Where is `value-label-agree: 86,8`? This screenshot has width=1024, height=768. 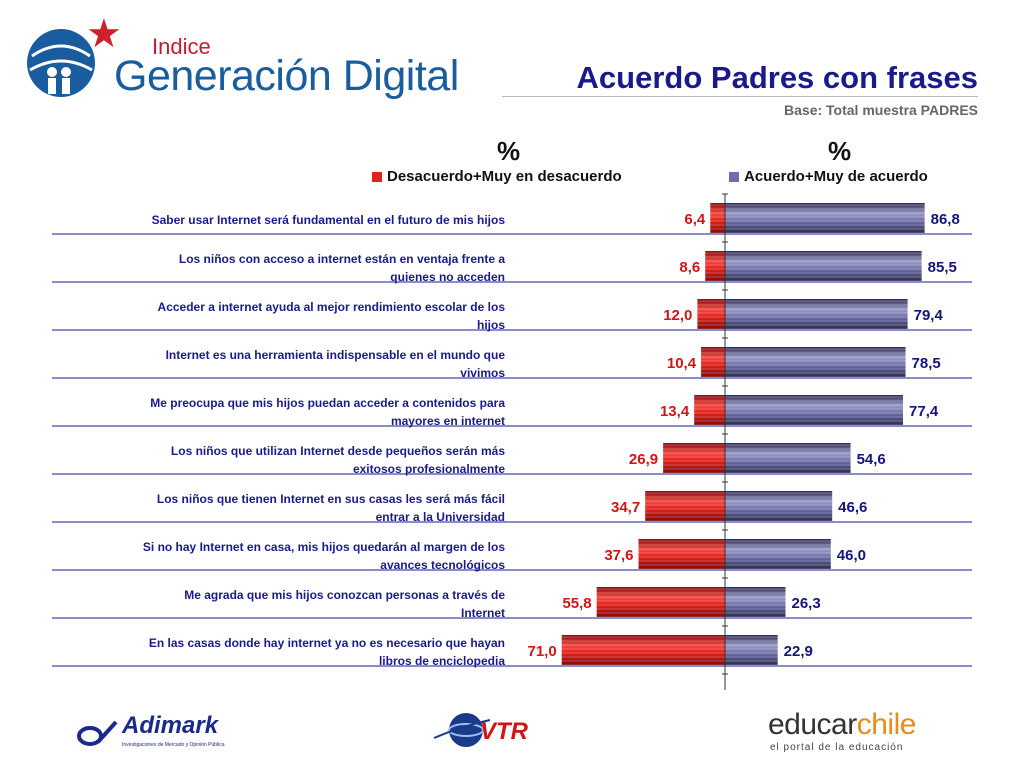
value-label-agree: 86,8 is located at coordinates (945, 219).